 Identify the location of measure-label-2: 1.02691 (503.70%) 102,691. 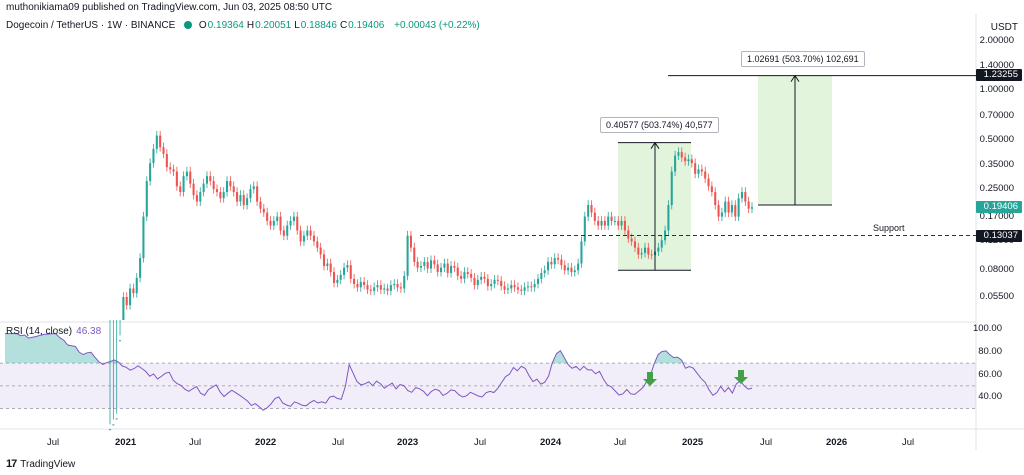
(803, 59).